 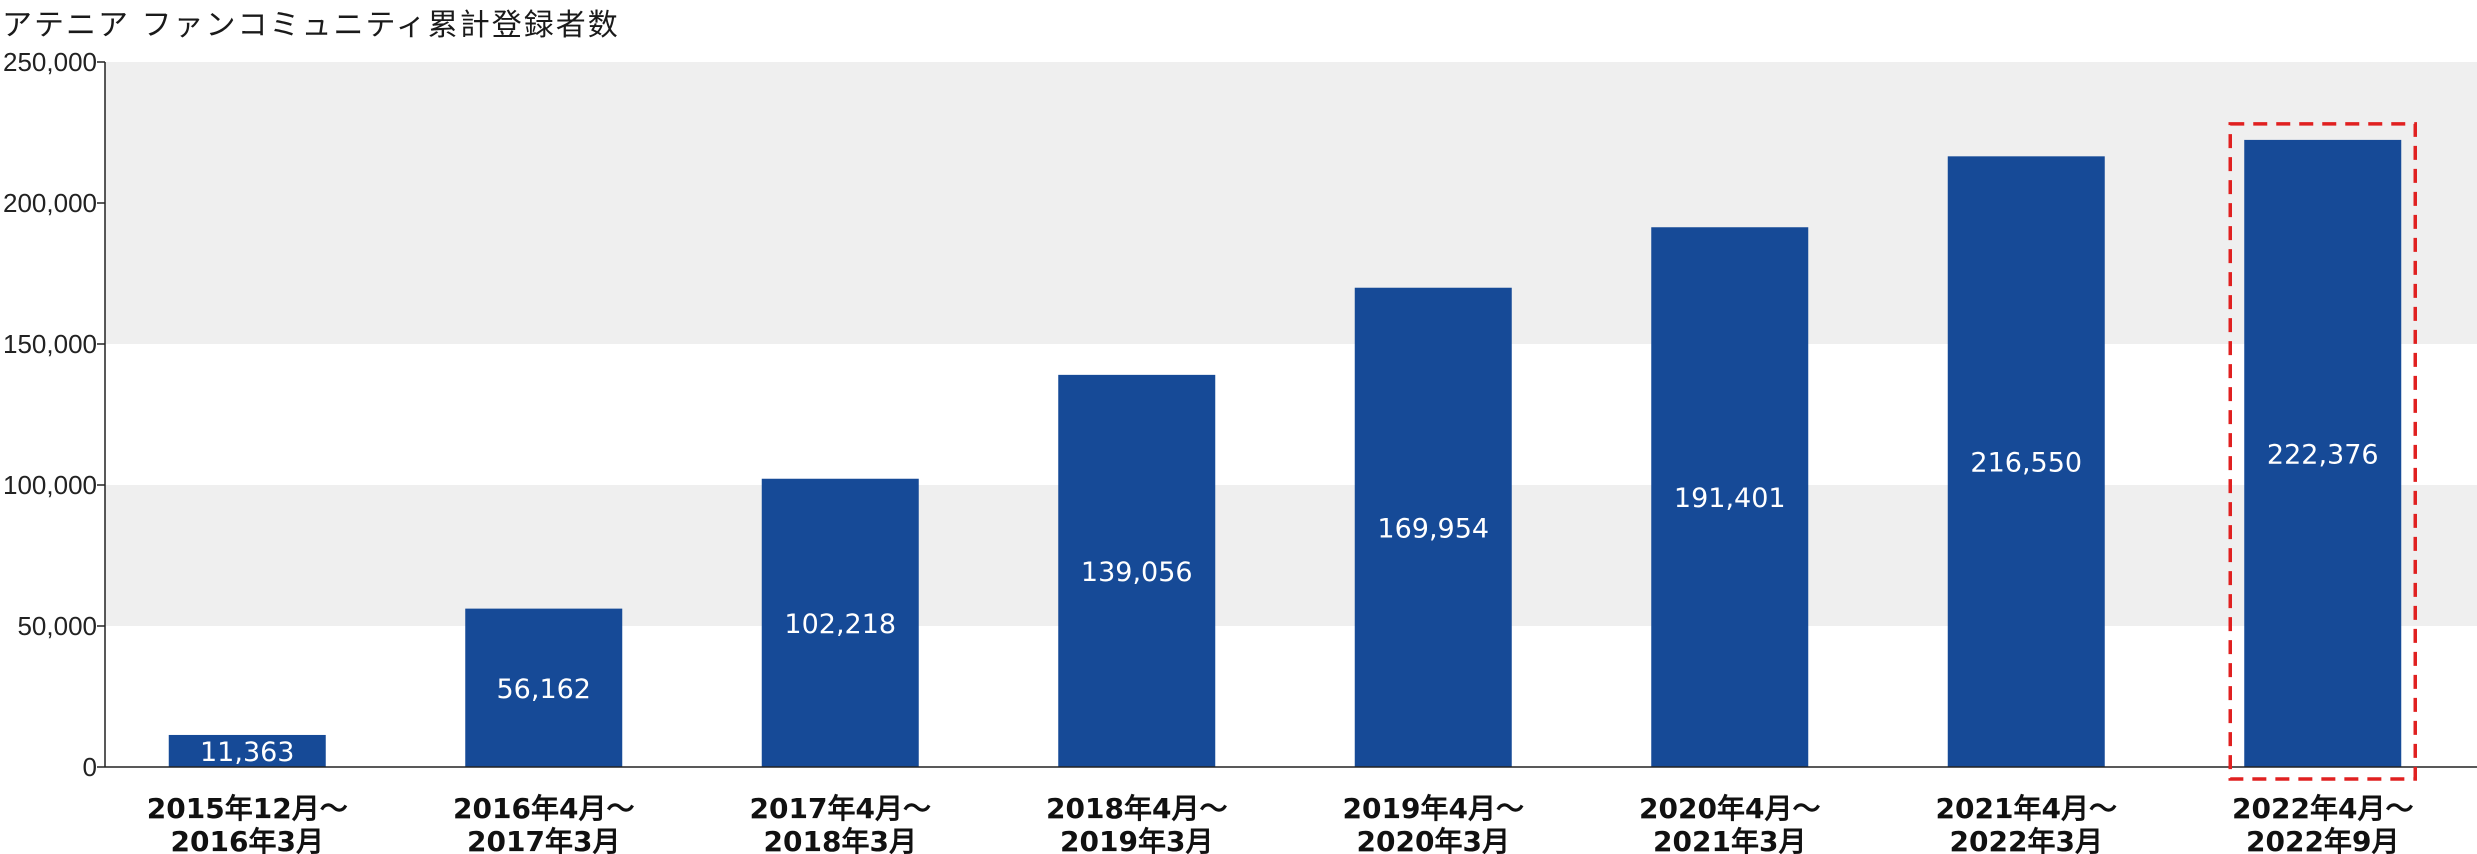 What do you see at coordinates (57, 626) in the screenshot?
I see `y-tick-label: 50,000` at bounding box center [57, 626].